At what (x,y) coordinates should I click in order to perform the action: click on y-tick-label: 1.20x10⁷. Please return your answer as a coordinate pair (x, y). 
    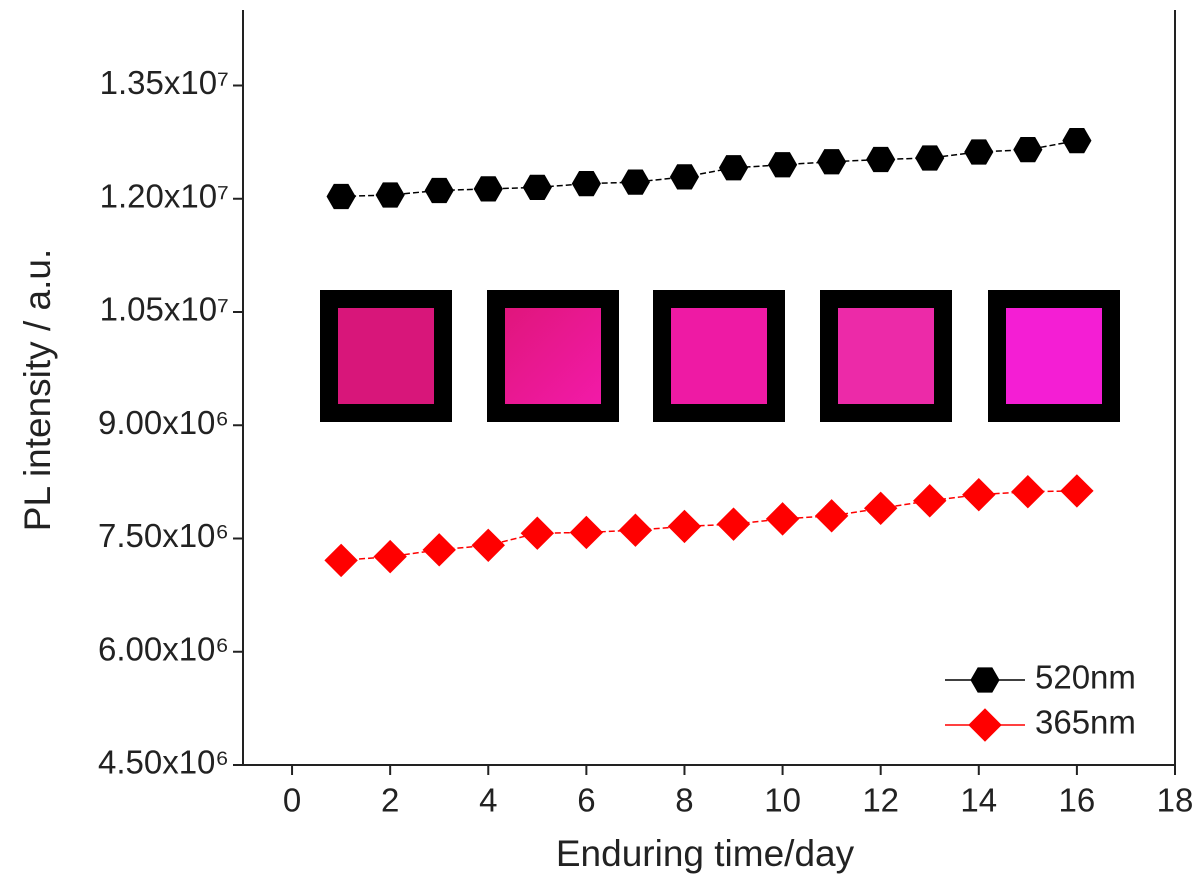
    Looking at the image, I should click on (164, 195).